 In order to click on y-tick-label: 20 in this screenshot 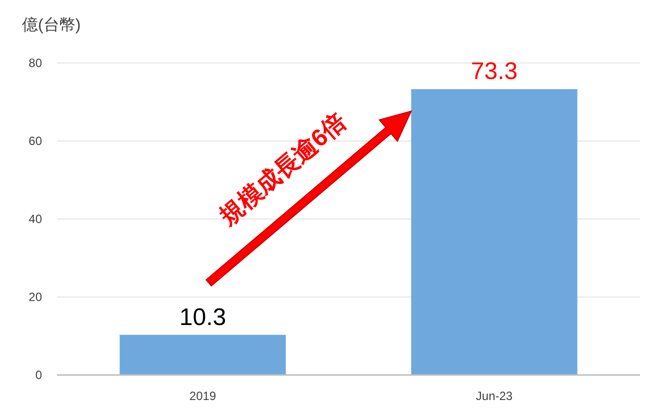, I will do `click(35, 297)`.